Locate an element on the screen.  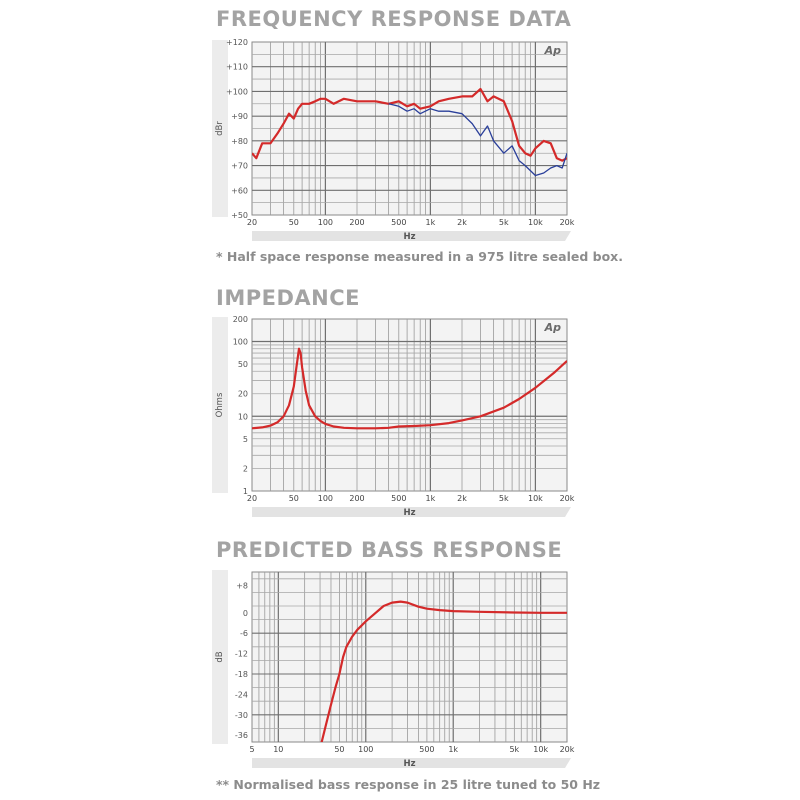
y-tick-label: 5 is located at coordinates (245, 439).